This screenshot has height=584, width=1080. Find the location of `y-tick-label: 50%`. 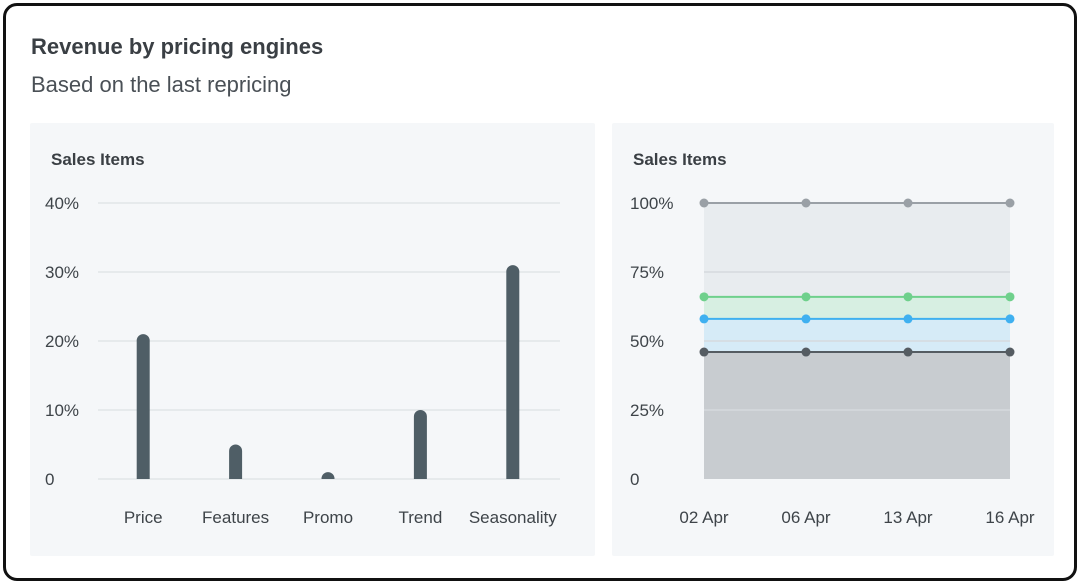

y-tick-label: 50% is located at coordinates (647, 341).